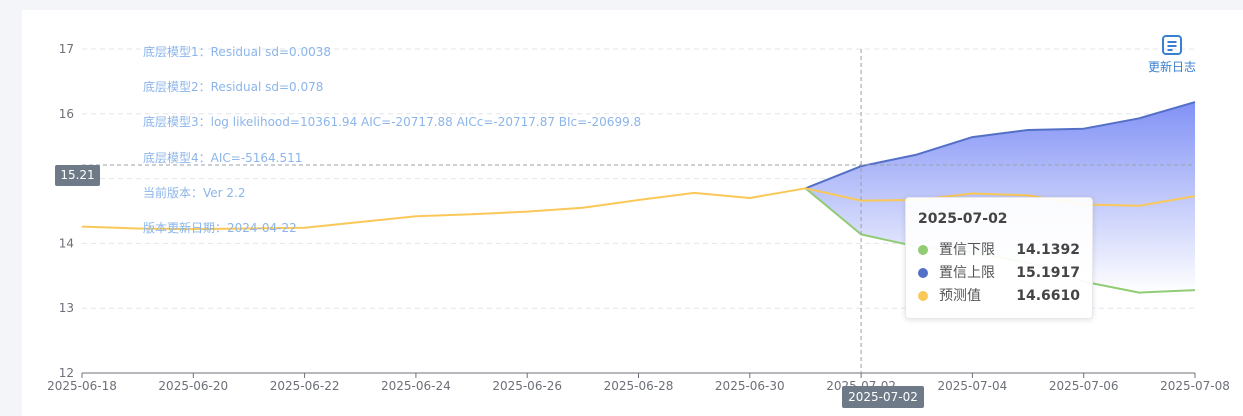 This screenshot has height=416, width=1243. I want to click on x-tick-label-2025-06-20: 2025-06-20, so click(193, 386).